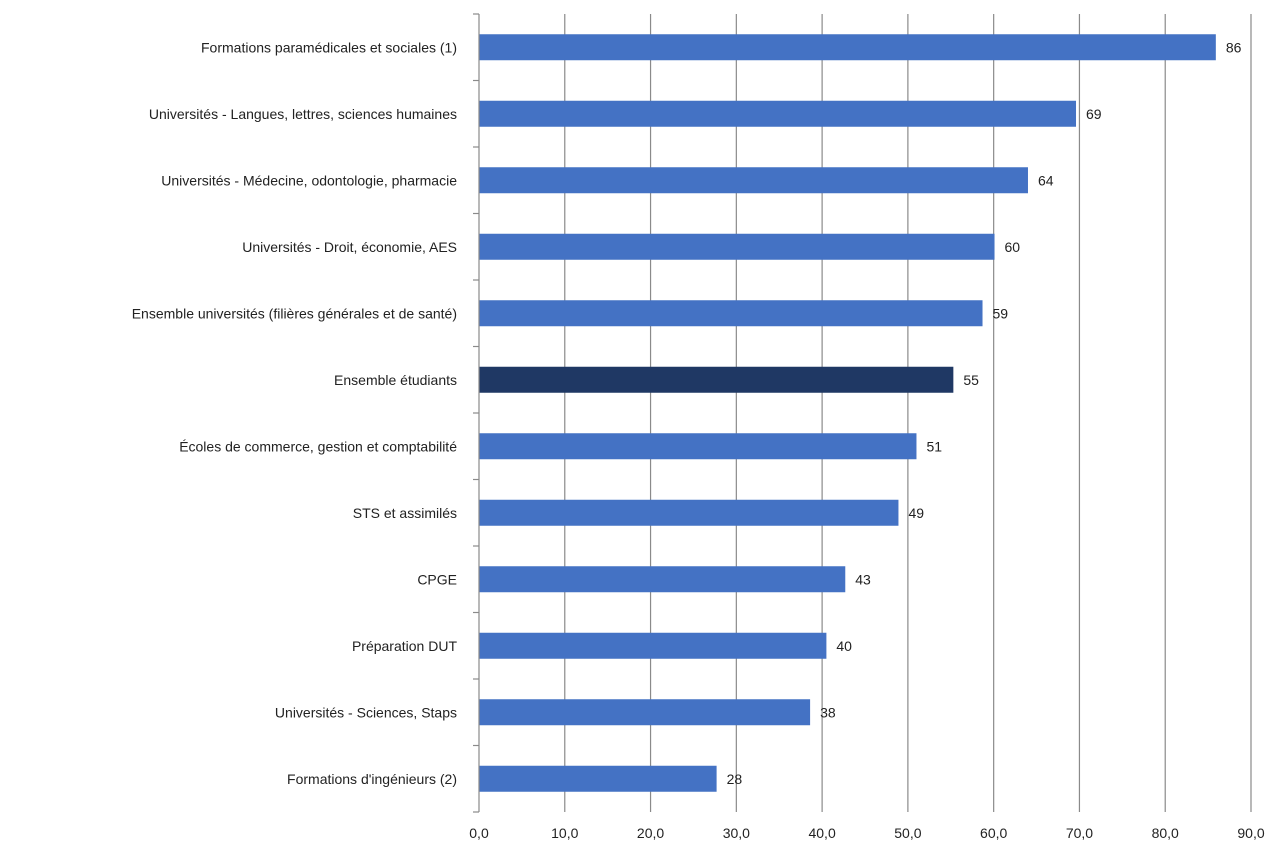  I want to click on category-label: Universités - Sciences, Staps, so click(366, 712).